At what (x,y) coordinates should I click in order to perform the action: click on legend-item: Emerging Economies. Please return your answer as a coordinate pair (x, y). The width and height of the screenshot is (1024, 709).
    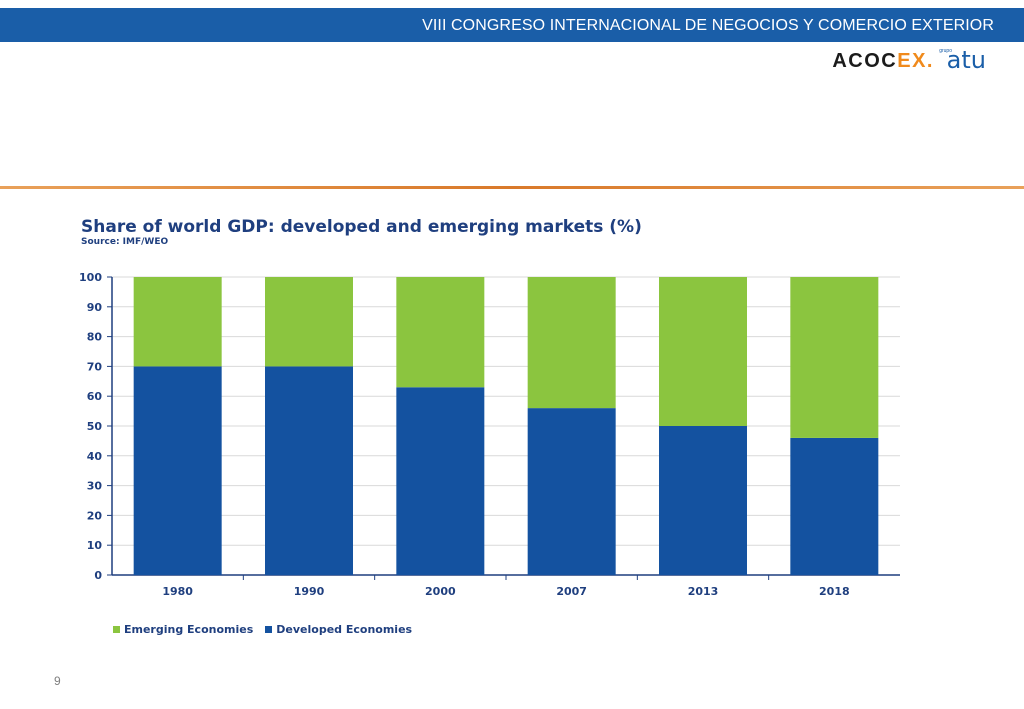
    Looking at the image, I should click on (183, 629).